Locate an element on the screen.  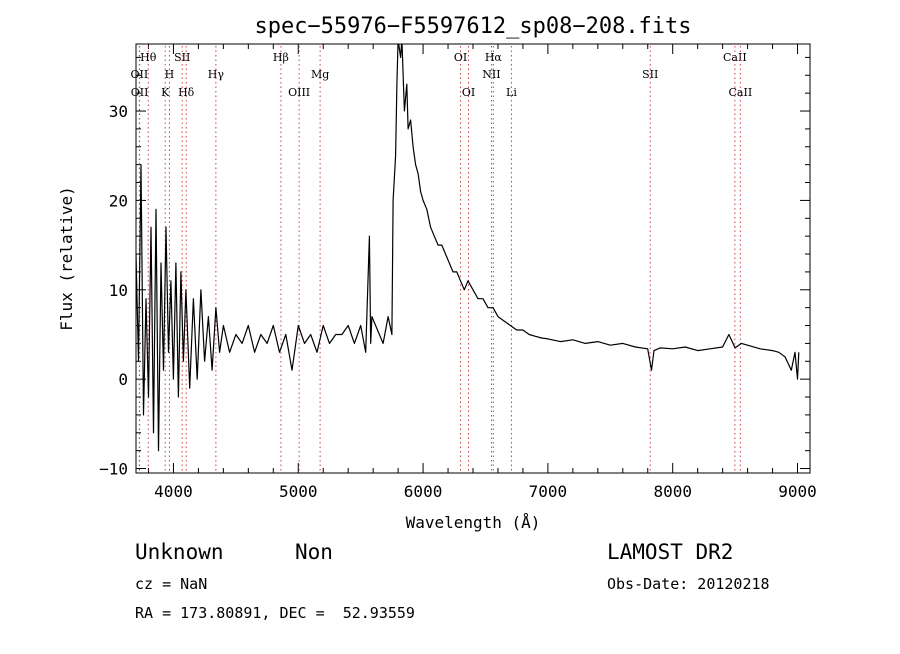
y-tick-label: 20 is located at coordinates (118, 200).